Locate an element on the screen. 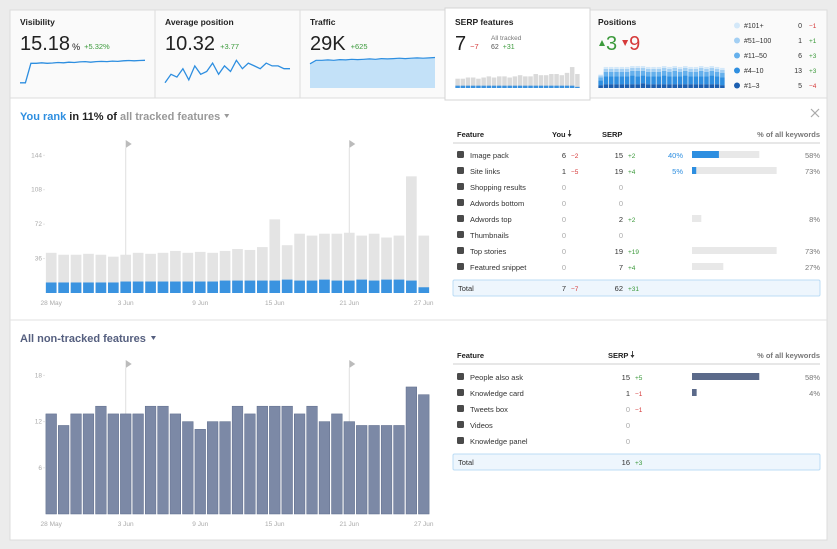  section-heading: All non-tracked features is located at coordinates (83, 339).